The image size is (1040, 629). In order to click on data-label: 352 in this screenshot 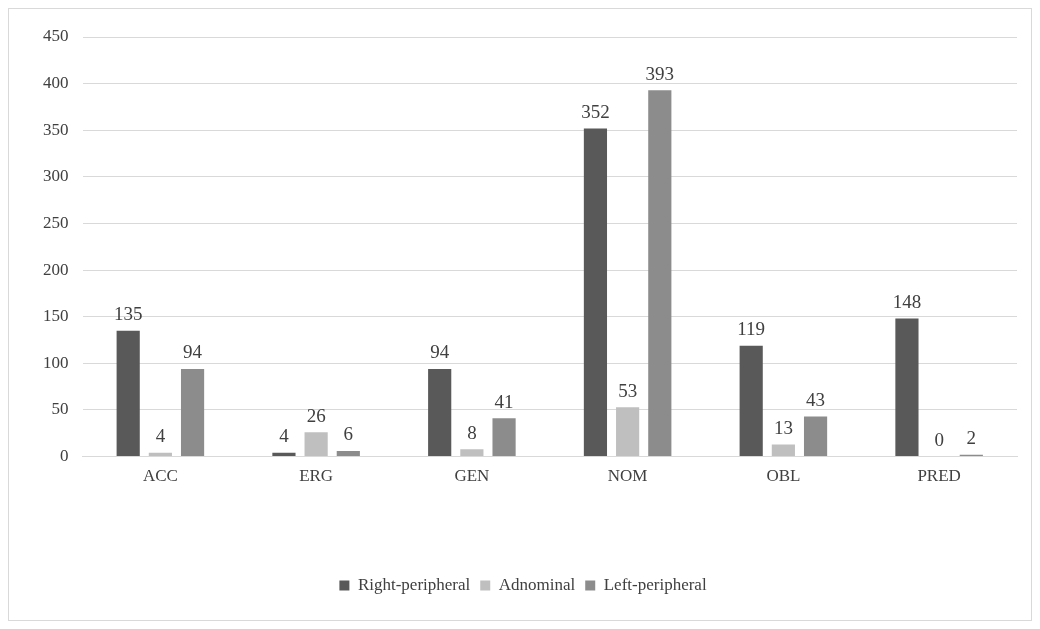, I will do `click(595, 111)`.